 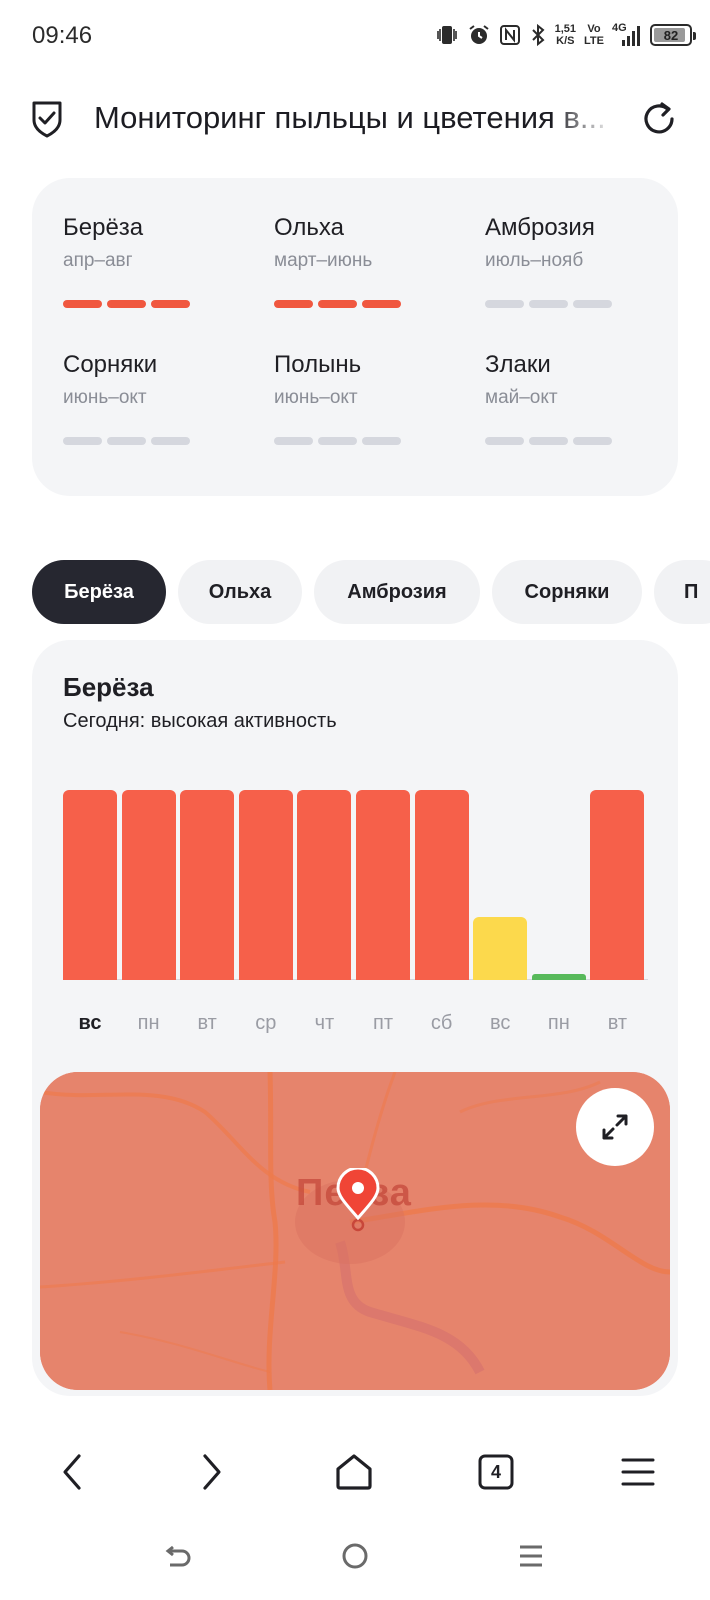 What do you see at coordinates (62, 35) in the screenshot?
I see `status-time: 09:46` at bounding box center [62, 35].